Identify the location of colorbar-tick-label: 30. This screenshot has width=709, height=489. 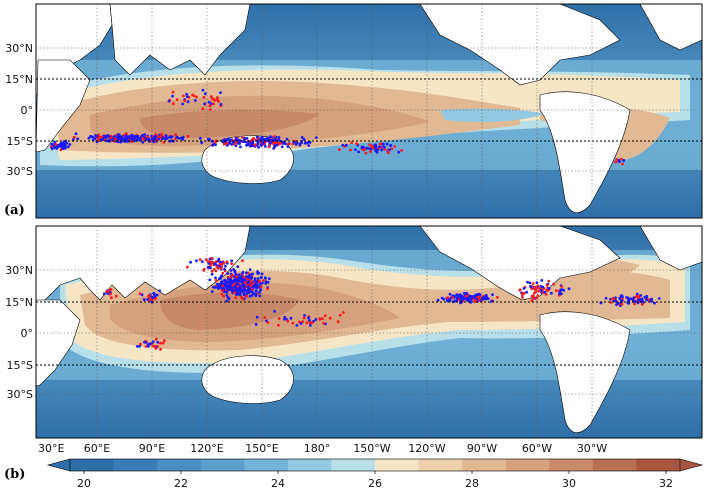
(569, 483).